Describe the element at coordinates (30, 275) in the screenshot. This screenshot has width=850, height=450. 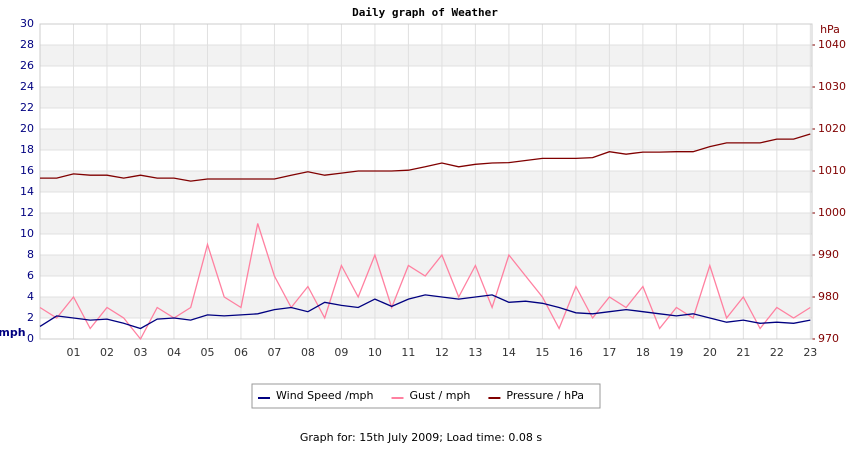
I see `y-tick-label: 6` at that location.